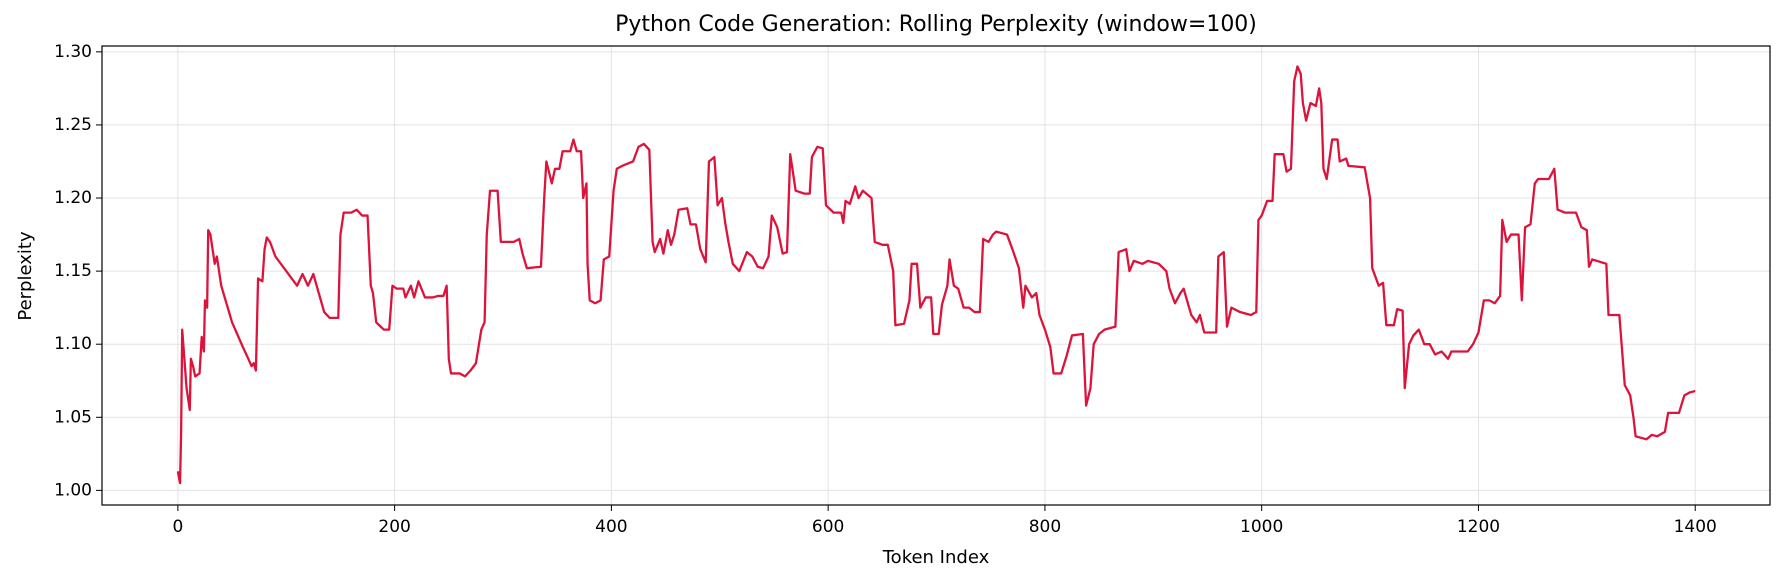 The height and width of the screenshot is (584, 1785). What do you see at coordinates (1478, 527) in the screenshot?
I see `x-tick-label: 1200` at bounding box center [1478, 527].